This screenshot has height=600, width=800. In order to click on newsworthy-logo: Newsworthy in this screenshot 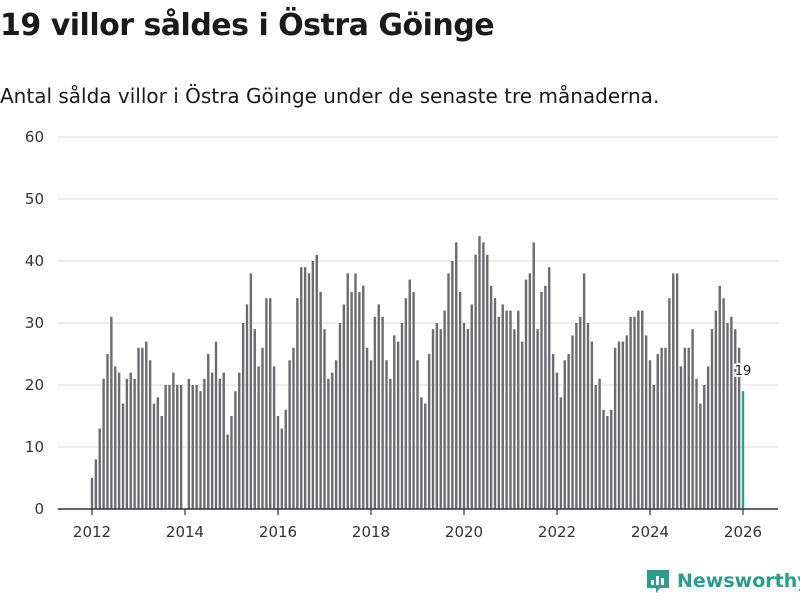, I will do `click(722, 581)`.